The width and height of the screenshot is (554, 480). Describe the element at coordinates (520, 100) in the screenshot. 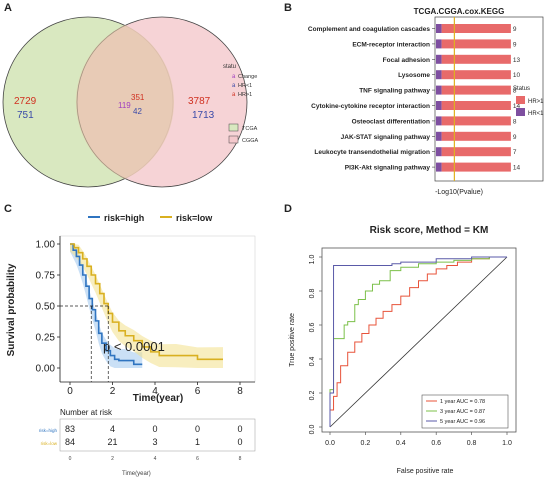

I see `kegg-legend-swatch-hr-gt1` at that location.